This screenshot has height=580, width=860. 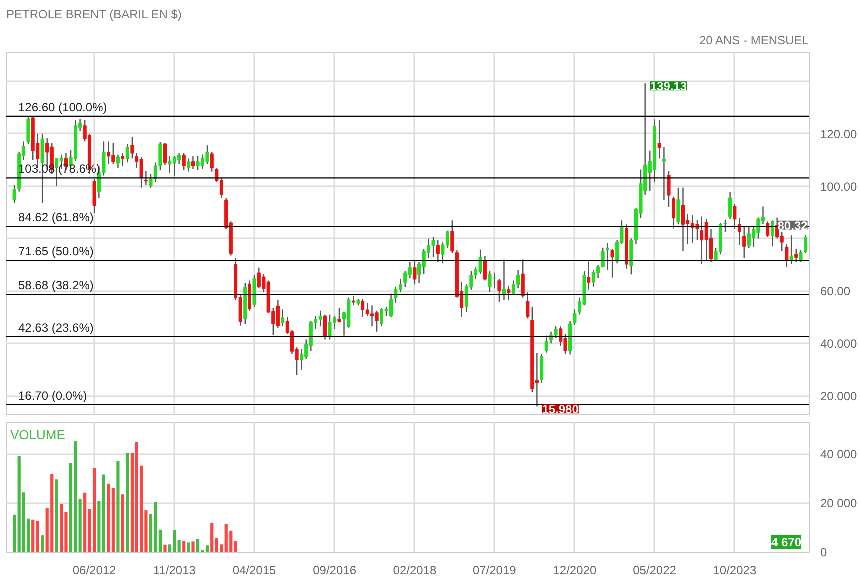 I want to click on y-tick-label: 60.00, so click(x=835, y=291).